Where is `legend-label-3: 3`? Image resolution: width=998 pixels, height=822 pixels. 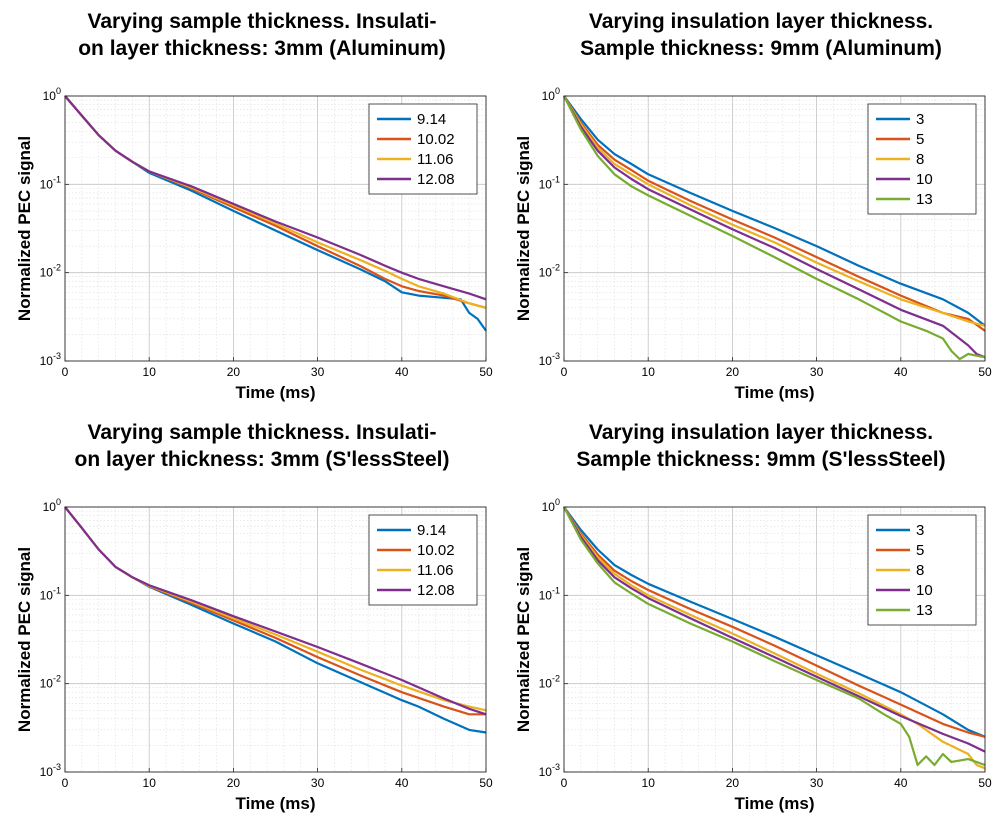
legend-label-3: 3 is located at coordinates (920, 119).